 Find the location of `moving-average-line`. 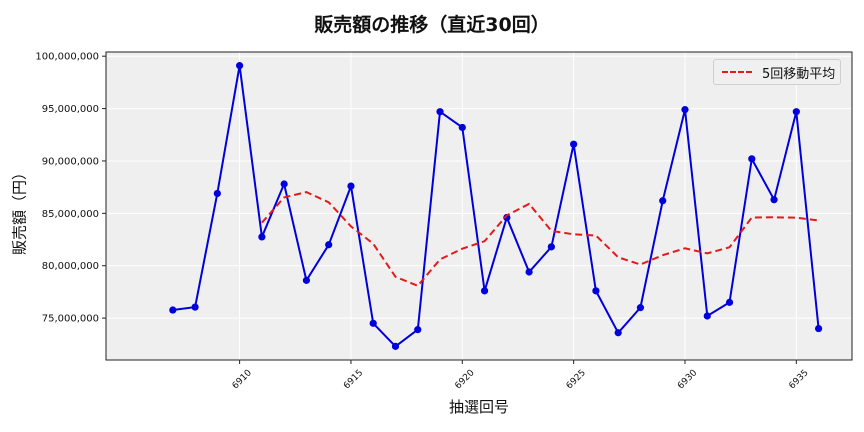

moving-average-line is located at coordinates (540, 239).